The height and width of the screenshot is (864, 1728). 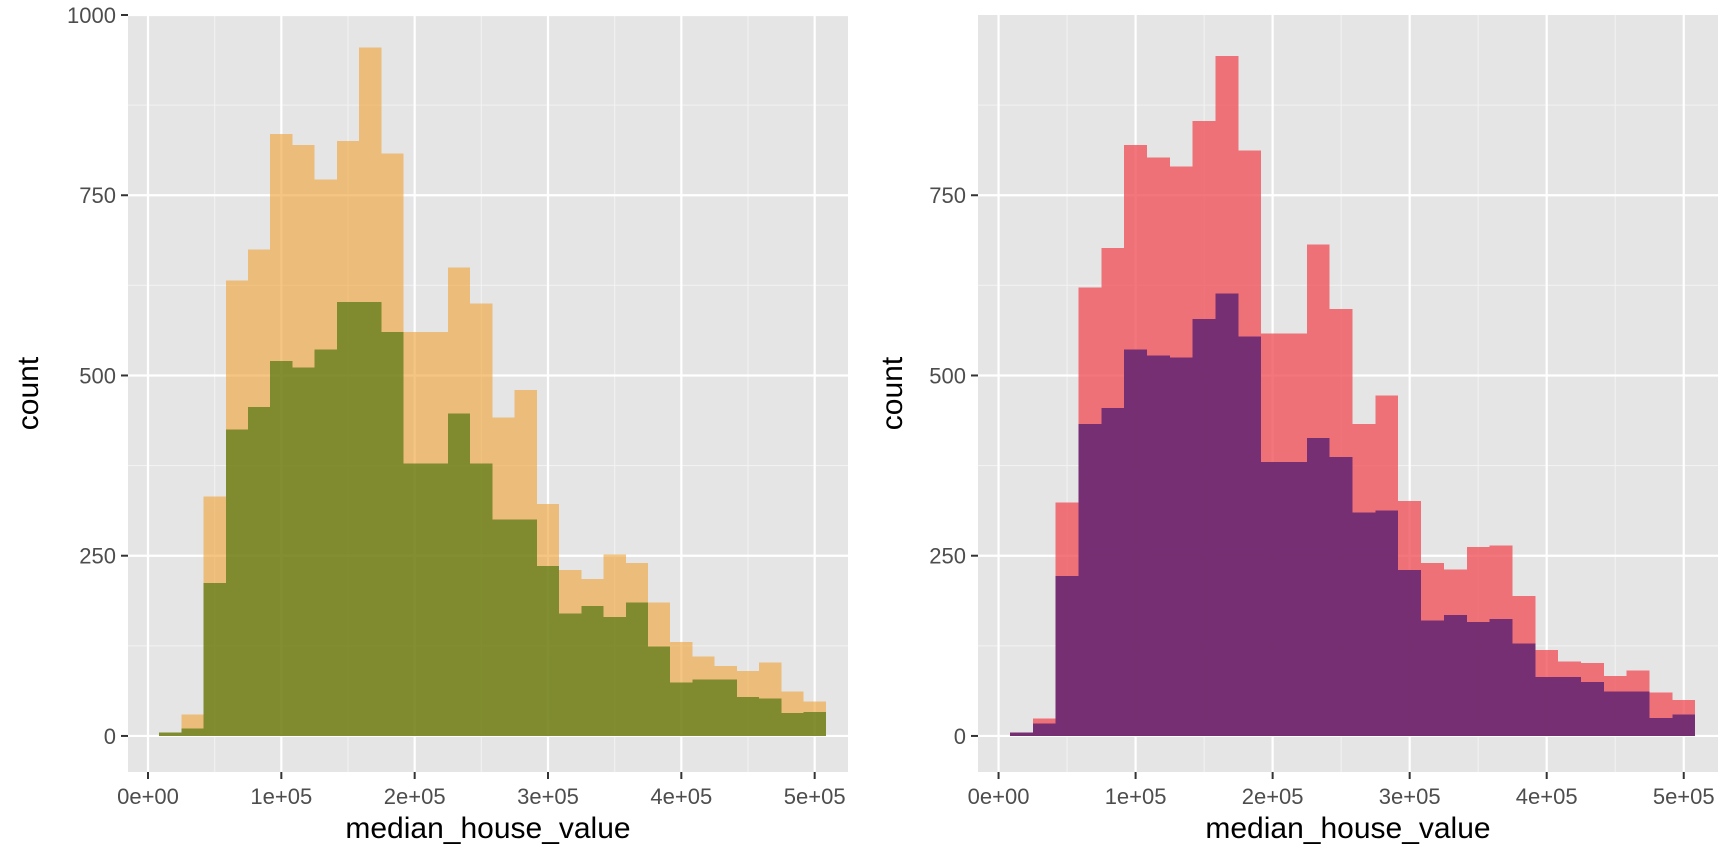 I want to click on y-tick-label: 1000, so click(x=91, y=15).